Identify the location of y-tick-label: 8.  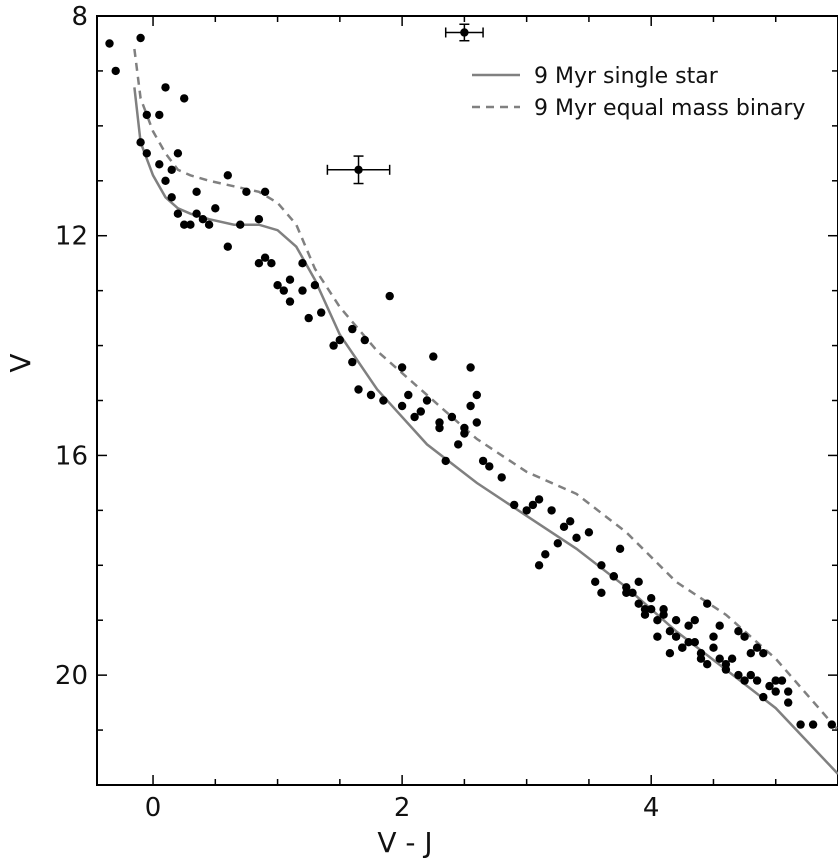
(79, 17).